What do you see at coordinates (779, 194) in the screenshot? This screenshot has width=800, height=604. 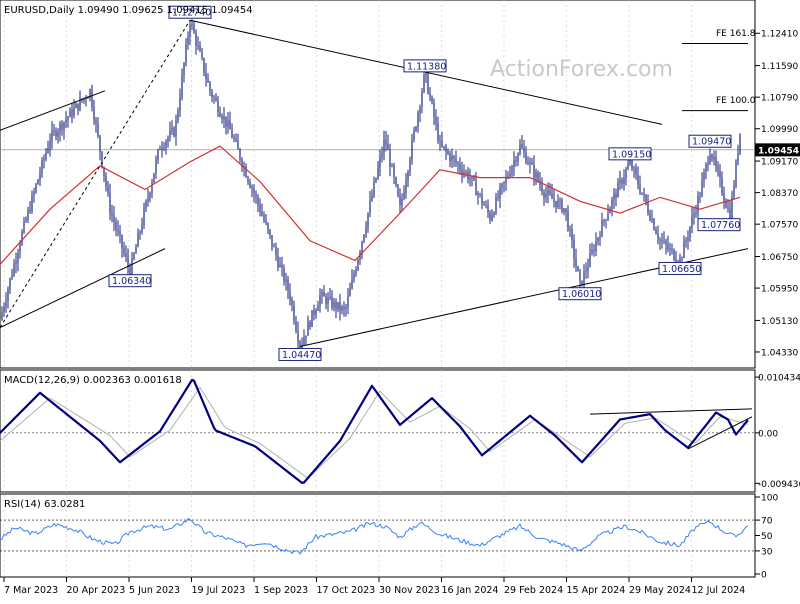 I see `y-tick-label: 1.08370` at bounding box center [779, 194].